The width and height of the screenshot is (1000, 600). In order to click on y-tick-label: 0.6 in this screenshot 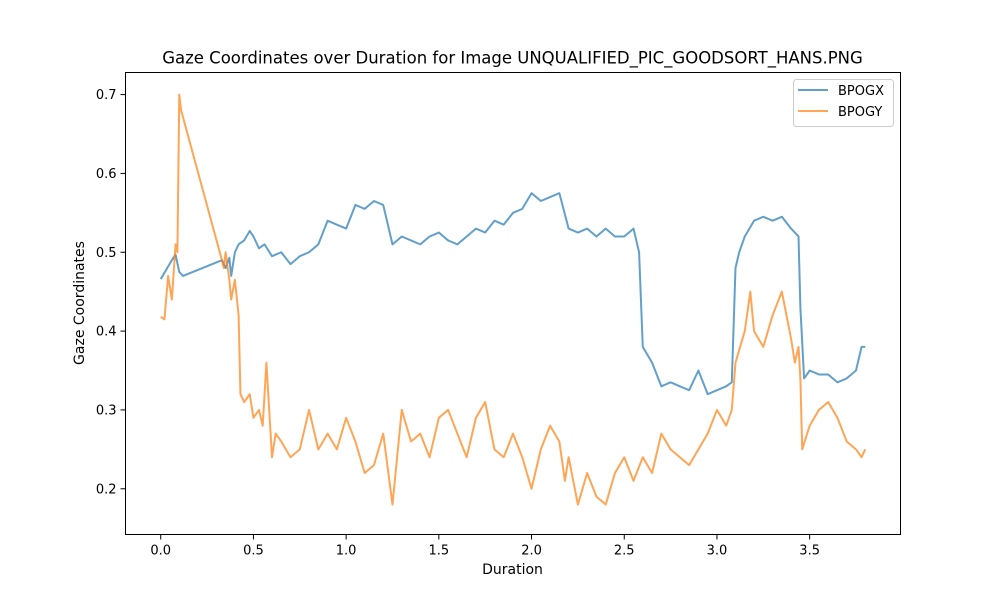, I will do `click(106, 174)`.